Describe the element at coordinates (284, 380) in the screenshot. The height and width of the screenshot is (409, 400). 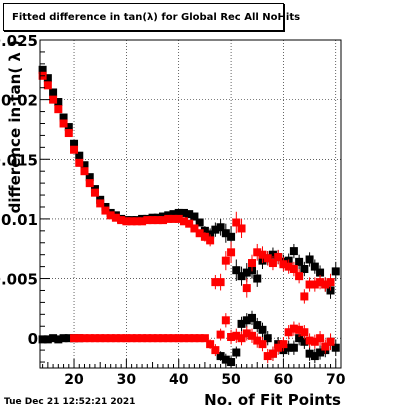
I see `x-tick-label: 60` at that location.